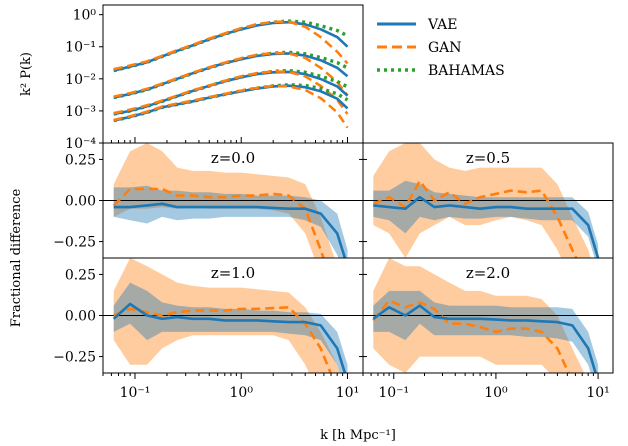 This screenshot has height=446, width=628. Describe the element at coordinates (80, 202) in the screenshot. I see `fd-ytick-label-0-1: 0.00` at that location.